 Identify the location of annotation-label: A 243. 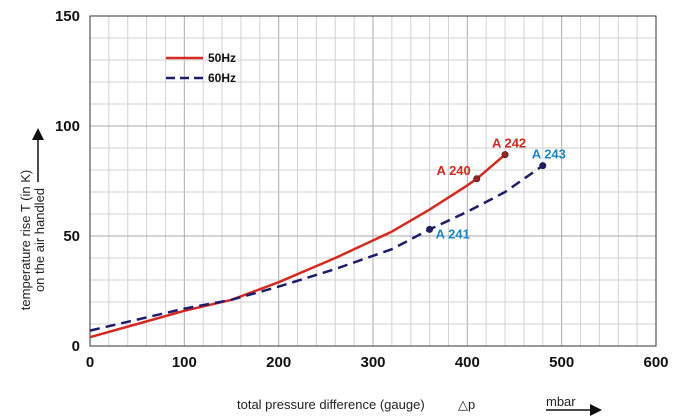
(549, 154).